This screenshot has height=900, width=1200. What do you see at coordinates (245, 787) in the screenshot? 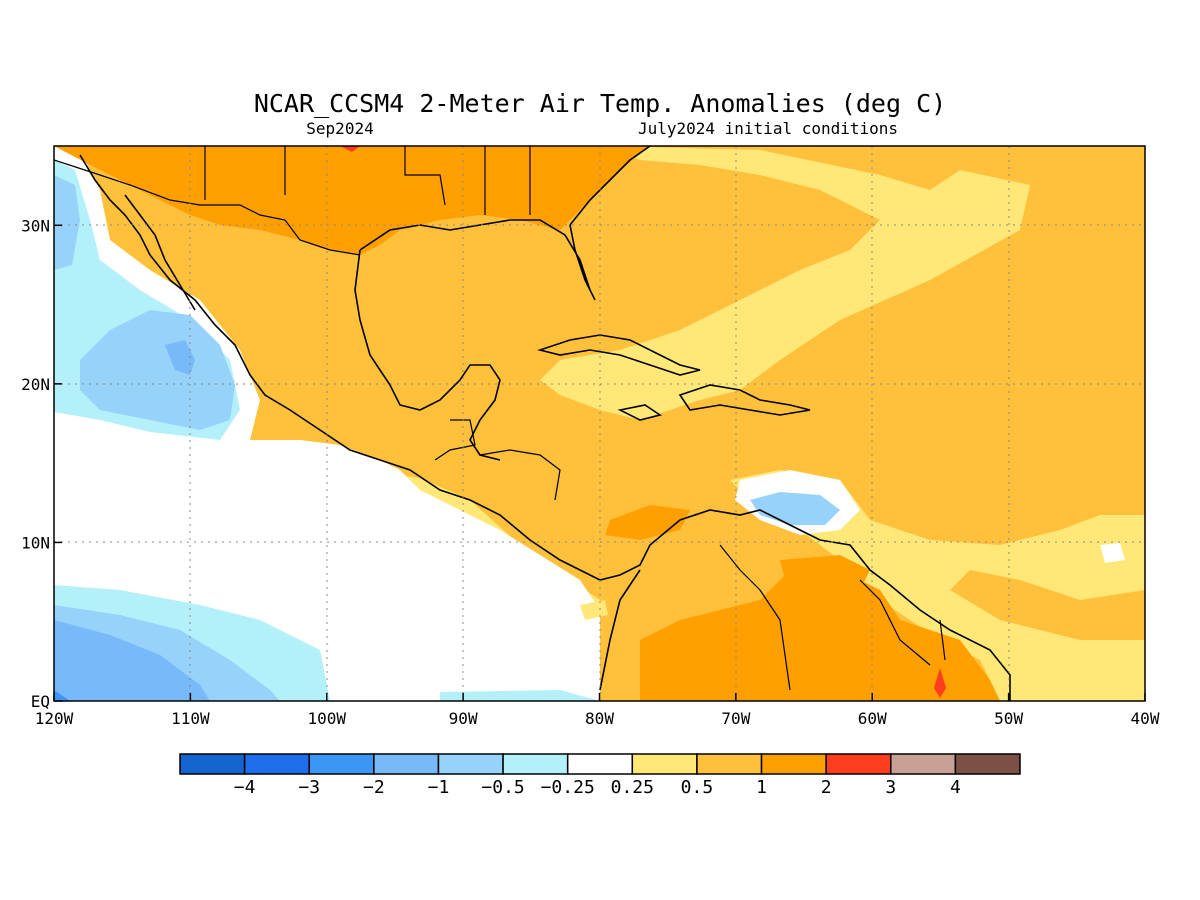
I see `colorbar-label: −4` at bounding box center [245, 787].